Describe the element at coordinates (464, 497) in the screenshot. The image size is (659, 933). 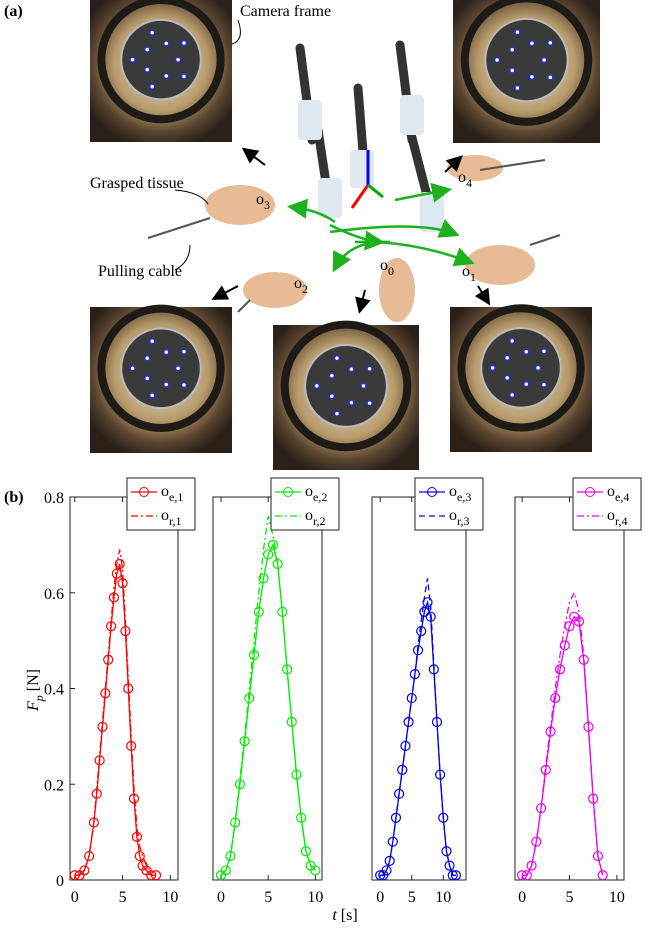
I see `label-subscript: e,3` at that location.